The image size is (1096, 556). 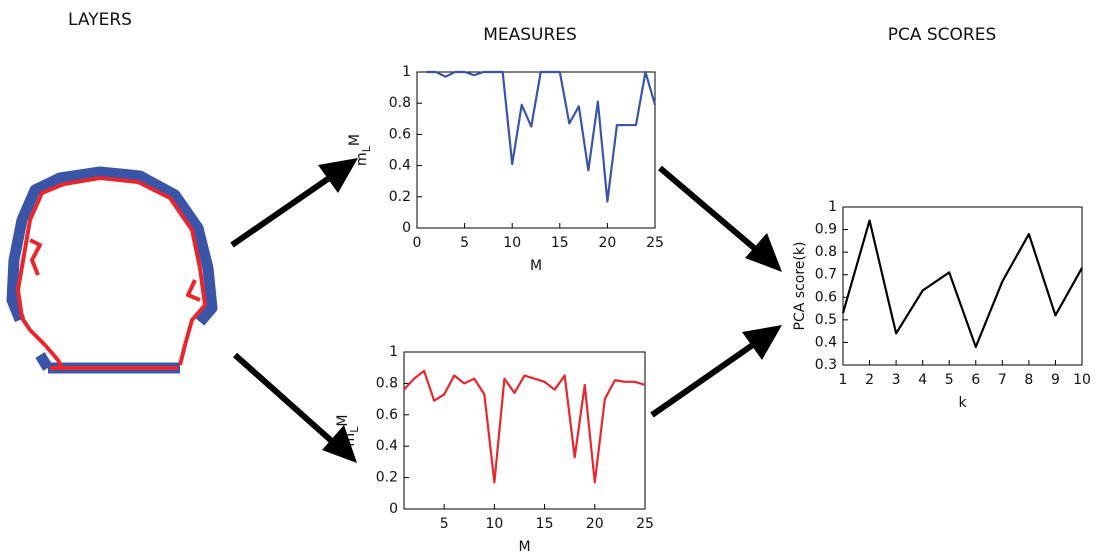 What do you see at coordinates (417, 243) in the screenshot?
I see `x-tick-label: 0` at bounding box center [417, 243].